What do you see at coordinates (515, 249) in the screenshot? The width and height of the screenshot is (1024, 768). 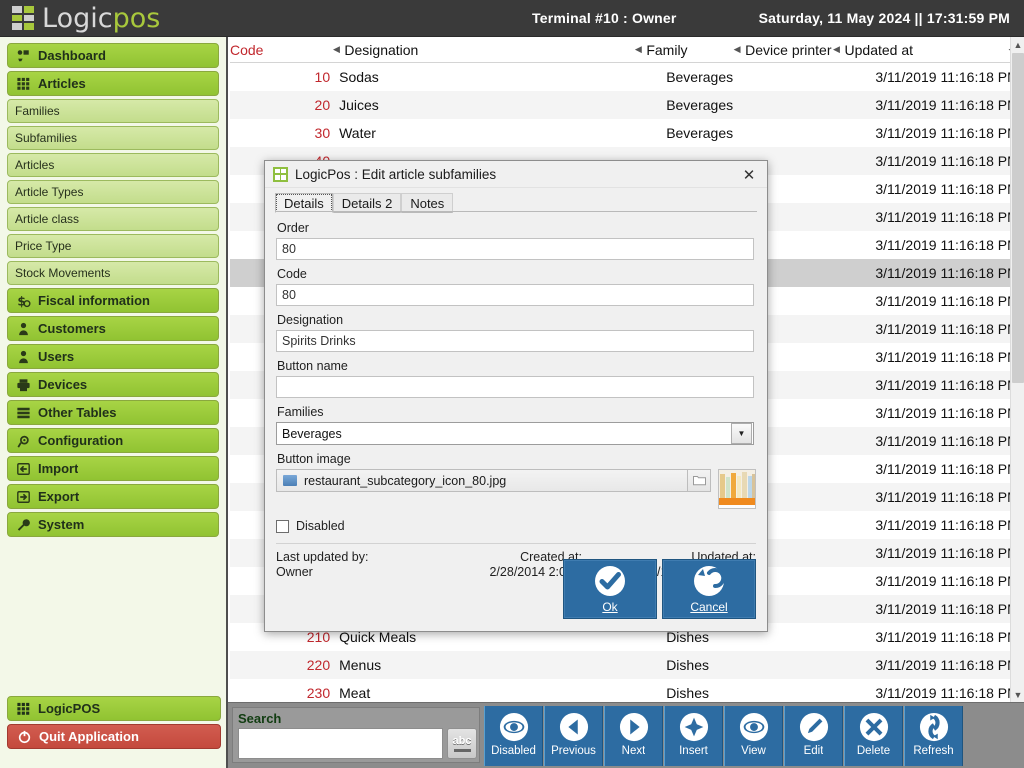 I see `order-input: 80` at bounding box center [515, 249].